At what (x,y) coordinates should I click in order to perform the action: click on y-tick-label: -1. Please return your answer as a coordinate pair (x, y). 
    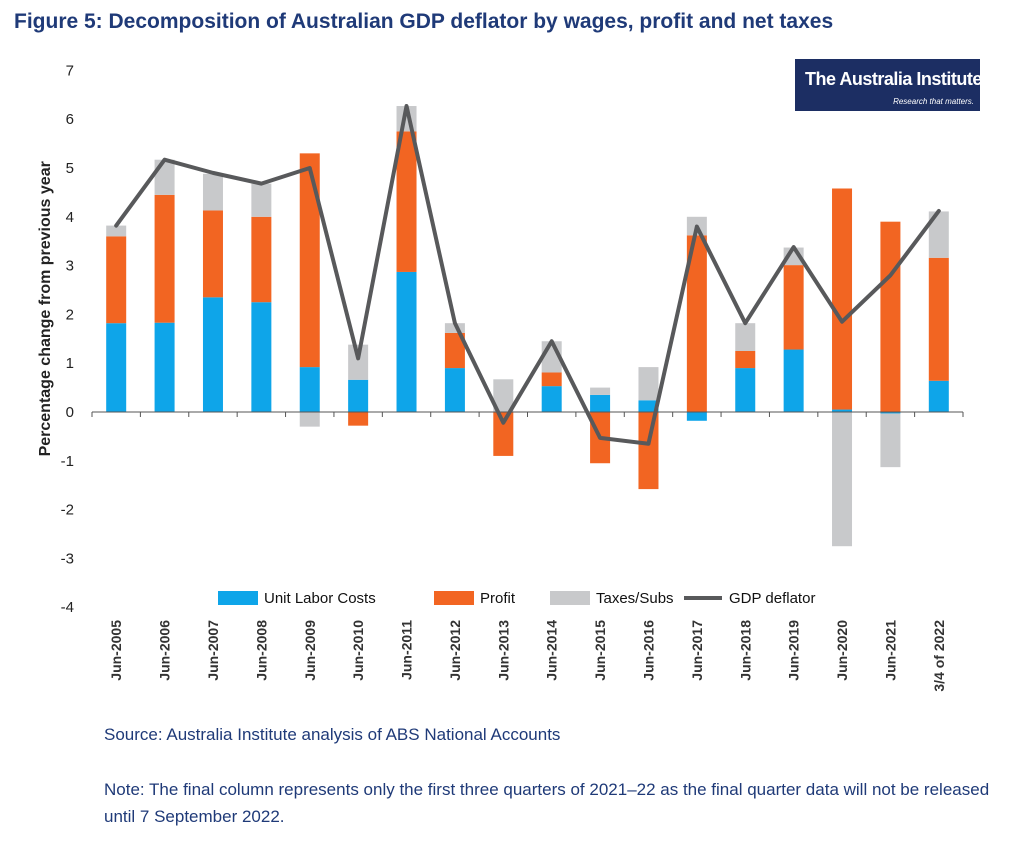
    Looking at the image, I should click on (67, 461).